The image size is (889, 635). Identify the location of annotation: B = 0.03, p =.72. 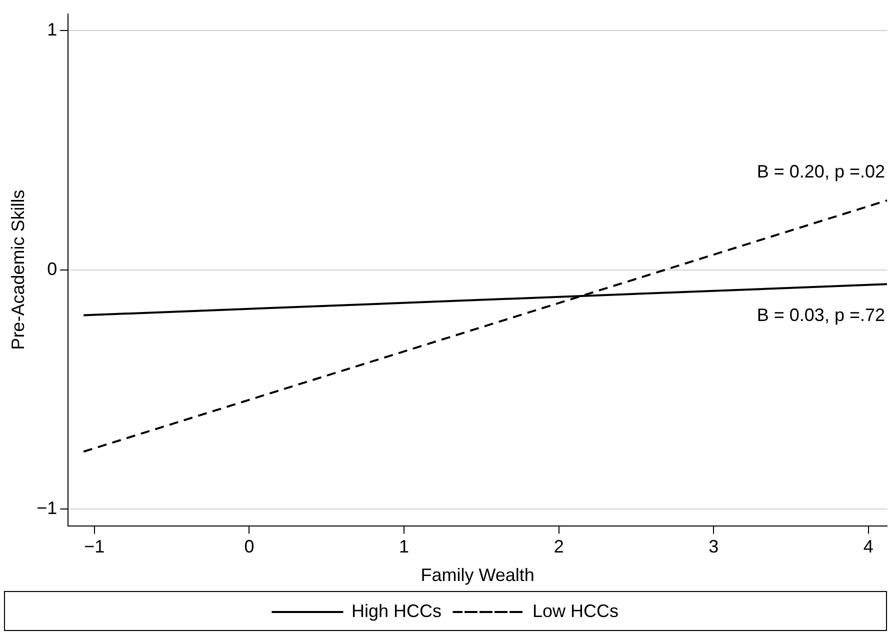
(820, 314).